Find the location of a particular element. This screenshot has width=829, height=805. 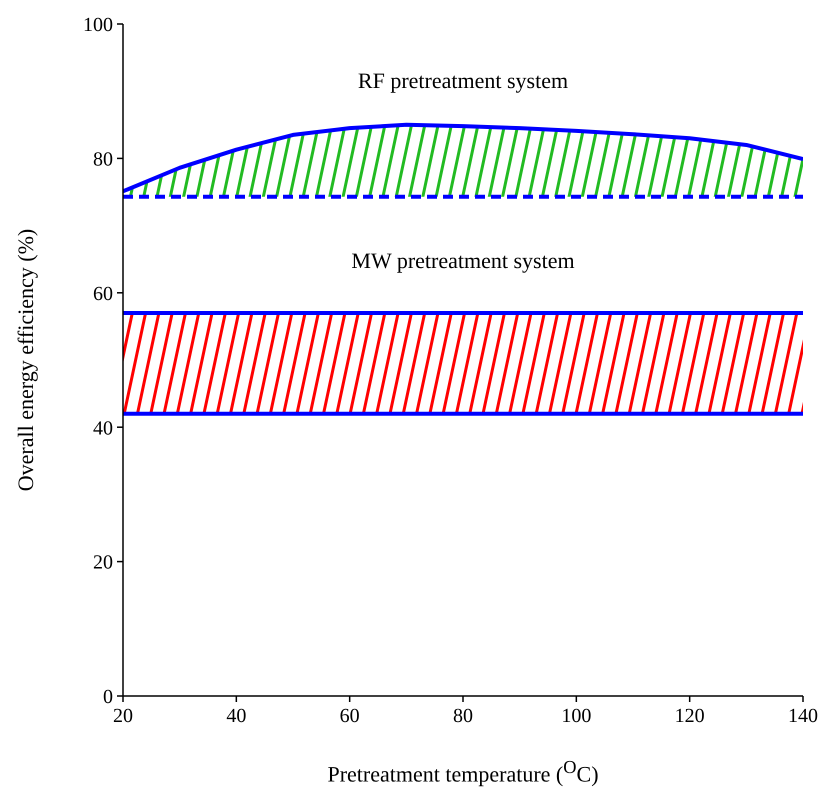

x-axis-title: Pretreatment temperature ($^{O}$C) is located at coordinates (463, 772).